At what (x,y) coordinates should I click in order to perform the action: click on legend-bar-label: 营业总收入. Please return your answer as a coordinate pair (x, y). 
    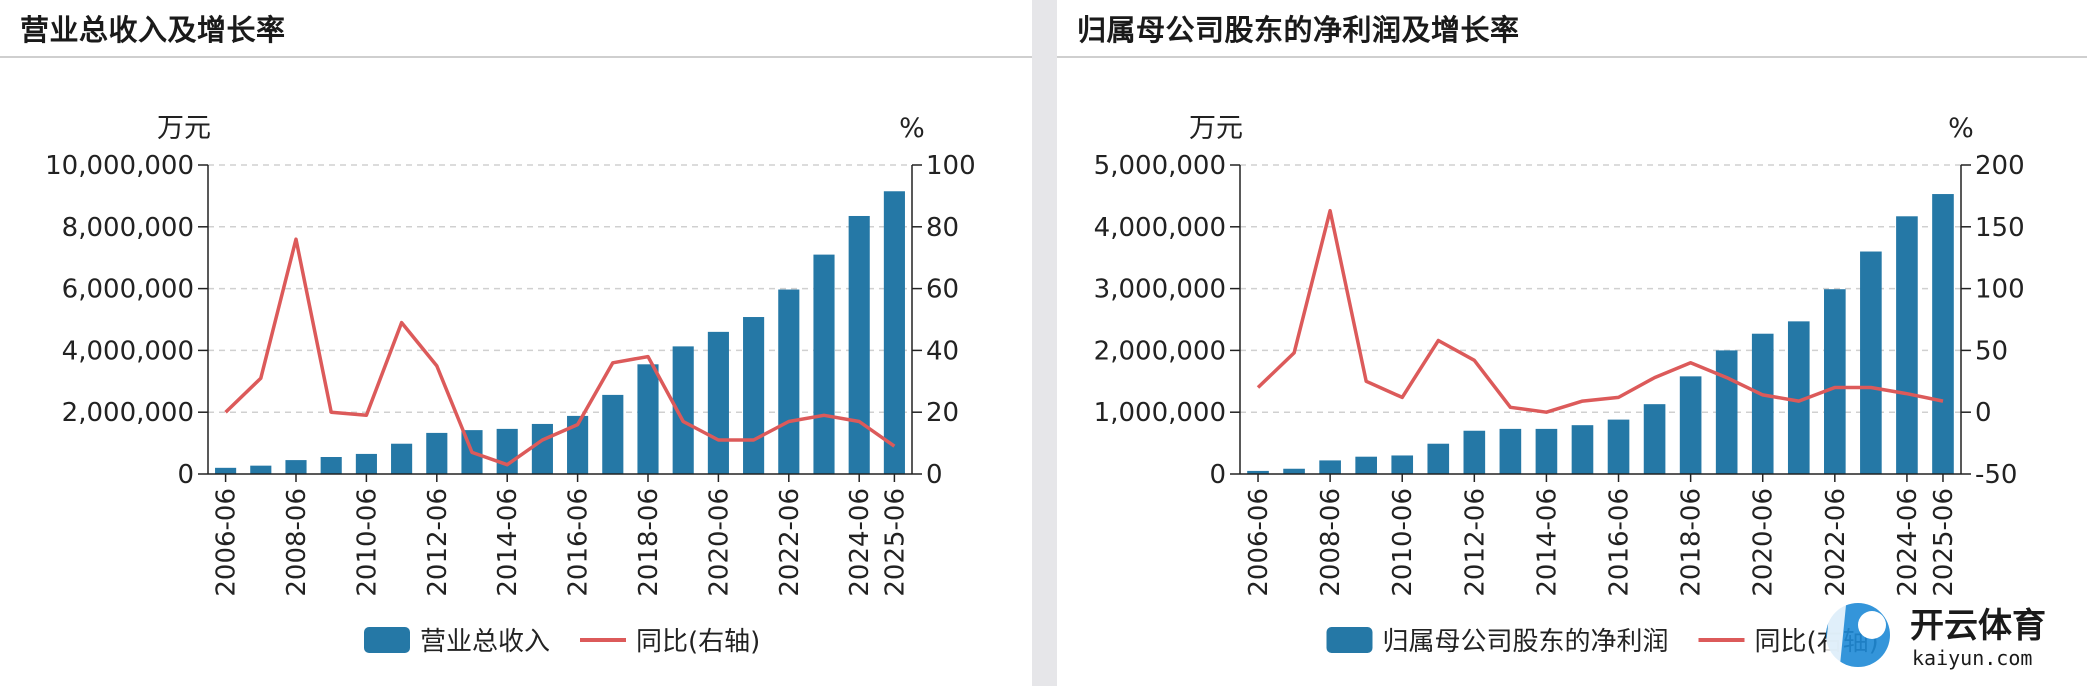
    Looking at the image, I should click on (485, 642).